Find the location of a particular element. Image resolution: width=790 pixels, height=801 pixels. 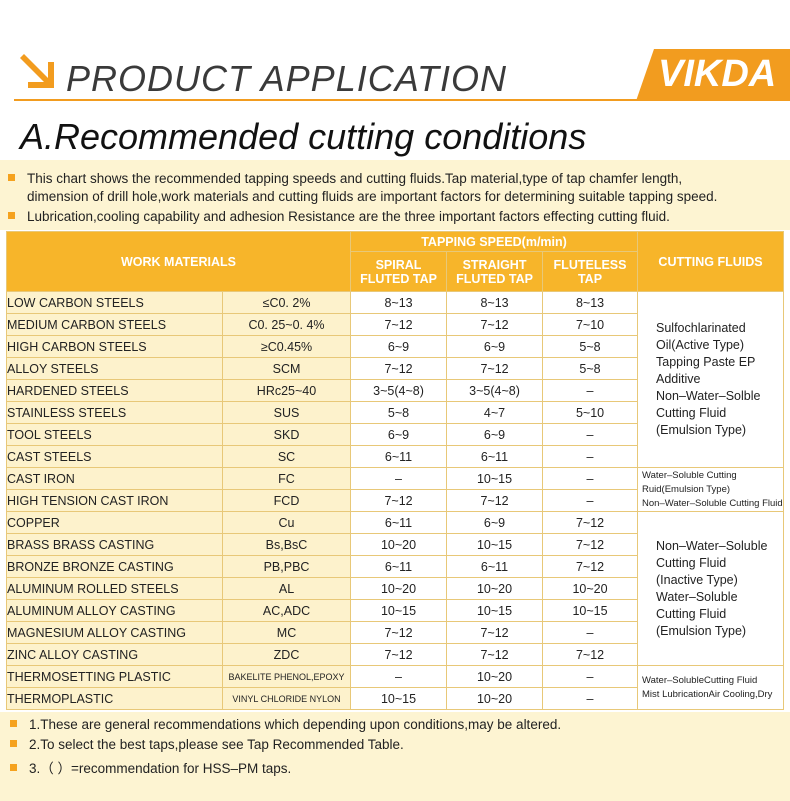

spec-cell: VINYL CHLORIDE NYLON is located at coordinates (286, 698).